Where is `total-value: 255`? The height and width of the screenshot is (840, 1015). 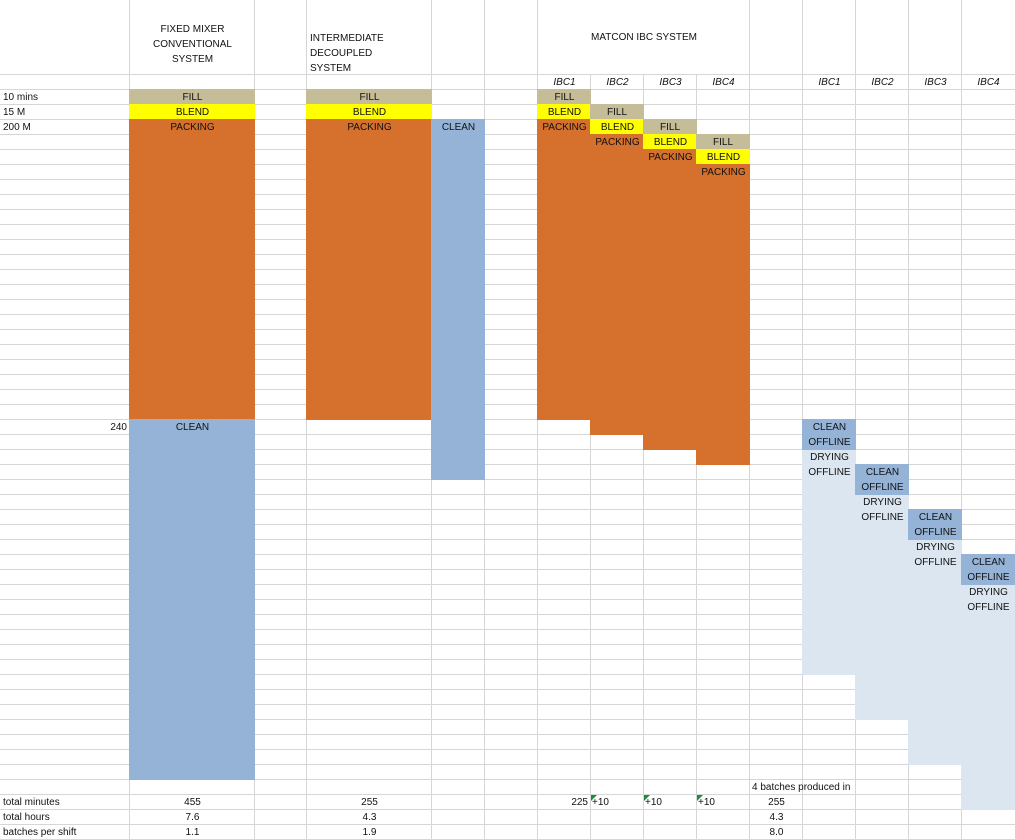
total-value: 255 is located at coordinates (776, 802).